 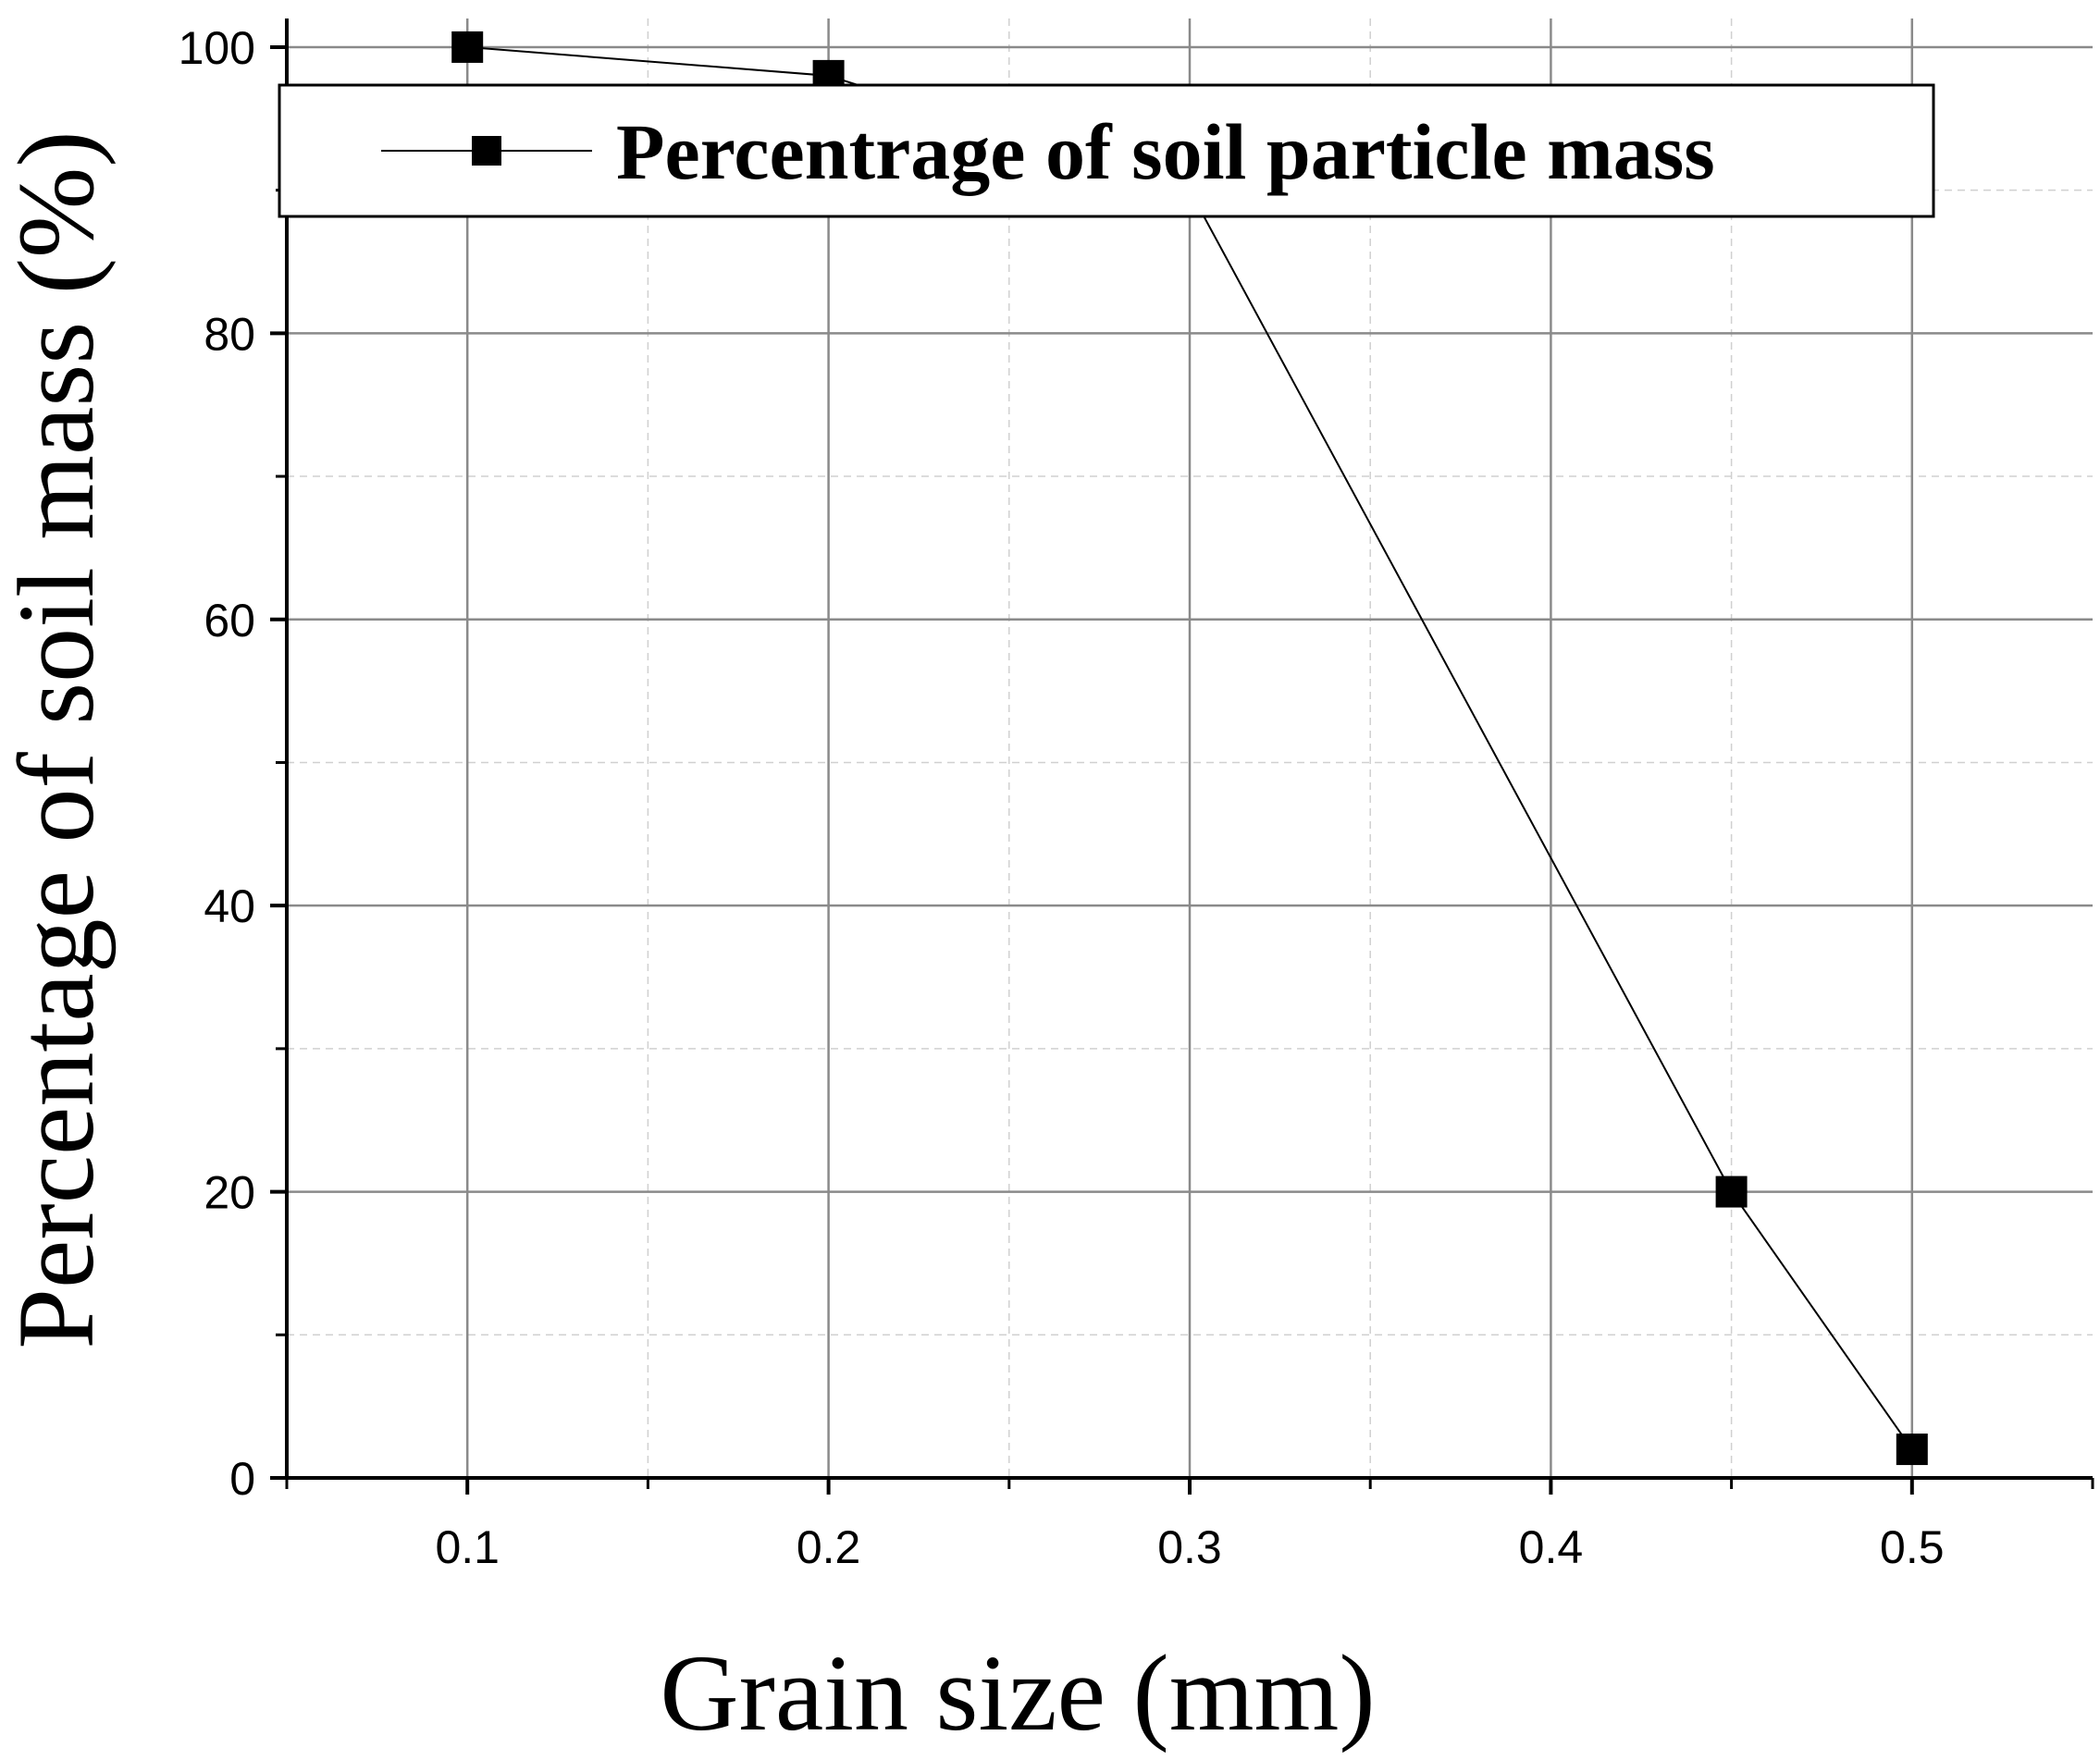 I want to click on x-tick-label: 0.2, so click(x=829, y=1547).